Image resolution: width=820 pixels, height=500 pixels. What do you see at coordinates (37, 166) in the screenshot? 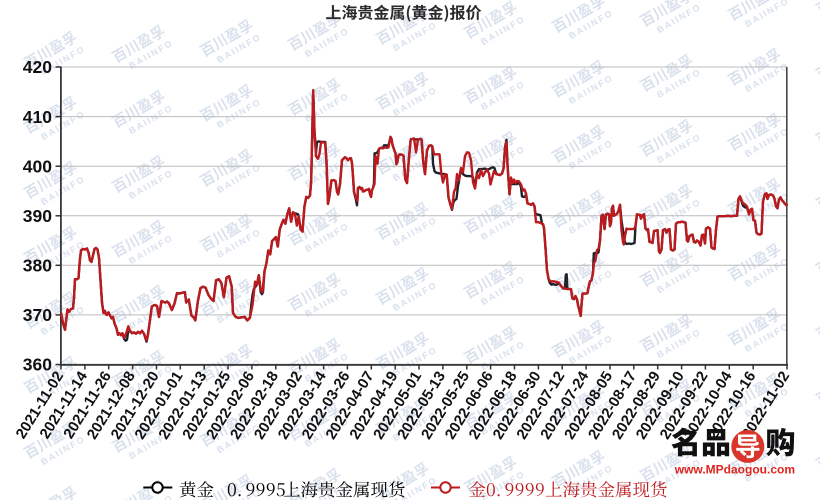
I see `svg-text: 400` at bounding box center [37, 166].